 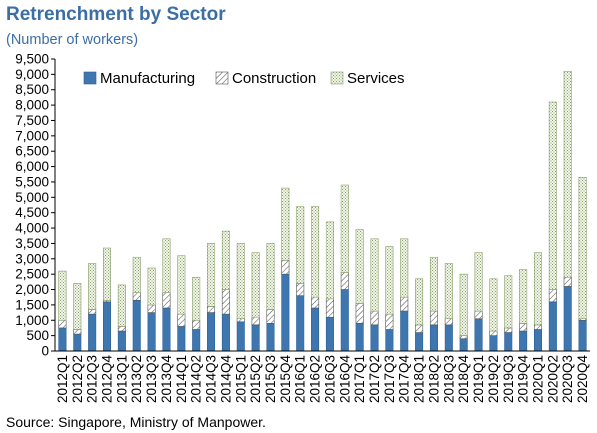 I want to click on bar-services-2020Q2, so click(x=552, y=195).